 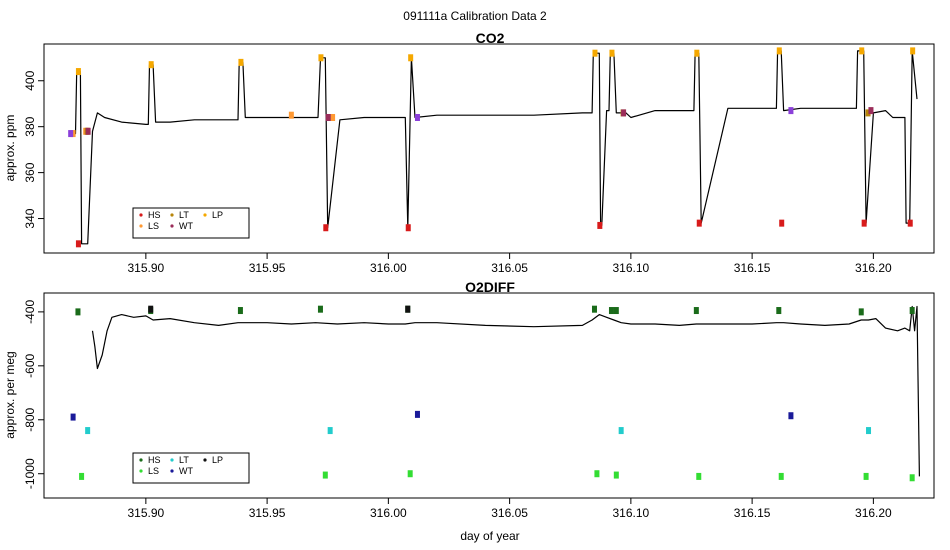 What do you see at coordinates (154, 215) in the screenshot?
I see `co2-legend-label: HS` at bounding box center [154, 215].